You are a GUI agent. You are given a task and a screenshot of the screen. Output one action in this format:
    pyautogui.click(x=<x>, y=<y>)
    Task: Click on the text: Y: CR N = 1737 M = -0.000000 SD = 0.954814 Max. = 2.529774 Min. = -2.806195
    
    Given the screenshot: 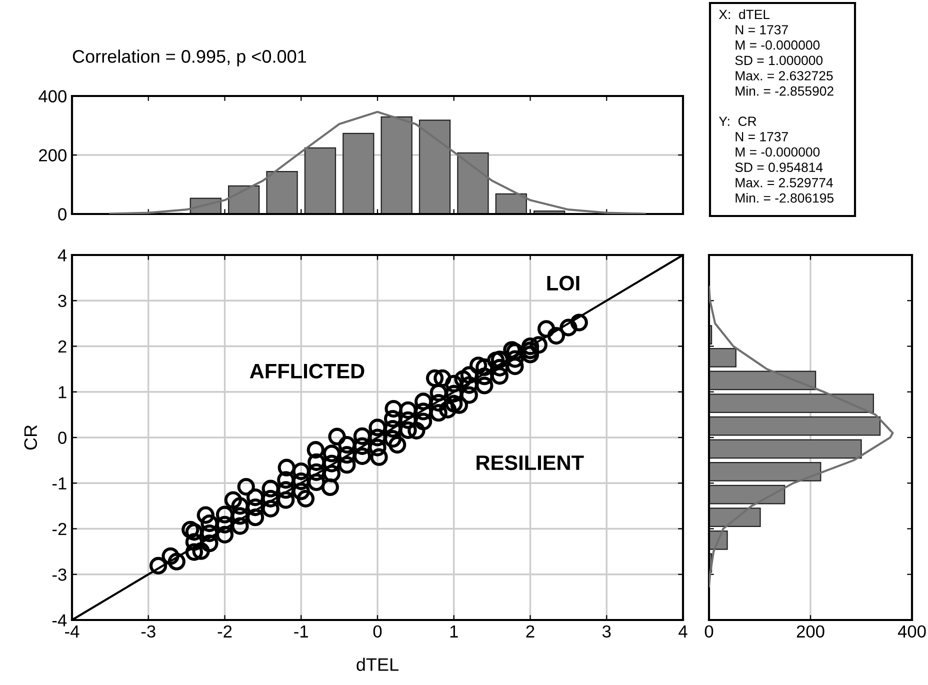 What is the action you would take?
    pyautogui.click(x=776, y=159)
    